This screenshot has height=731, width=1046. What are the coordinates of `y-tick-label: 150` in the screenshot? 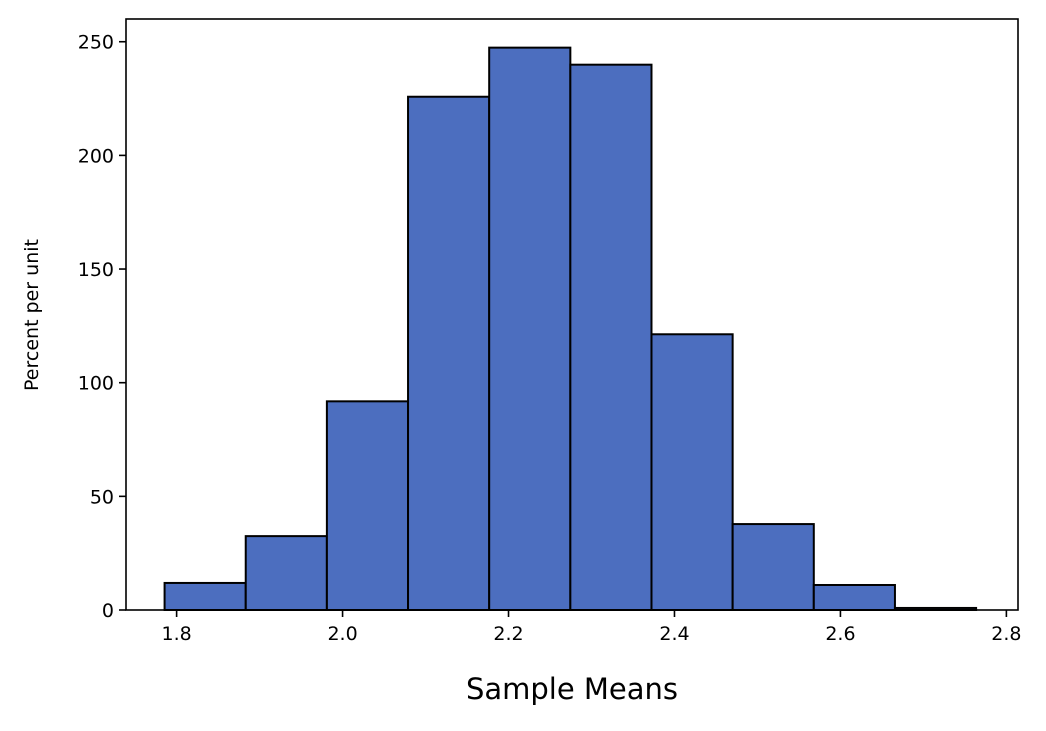 It's located at (96, 270).